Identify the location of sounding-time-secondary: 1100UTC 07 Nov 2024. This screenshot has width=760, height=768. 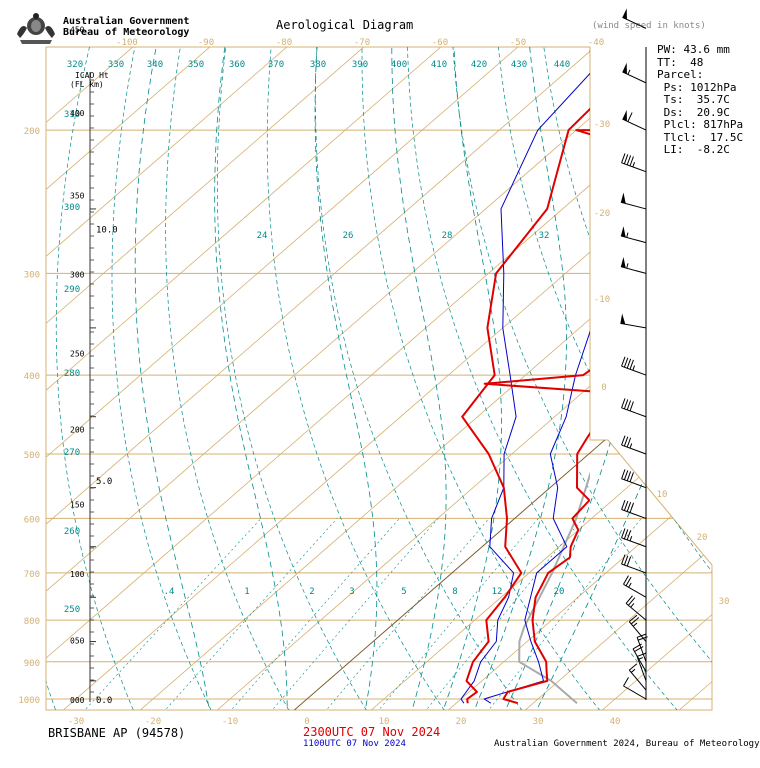
(354, 744).